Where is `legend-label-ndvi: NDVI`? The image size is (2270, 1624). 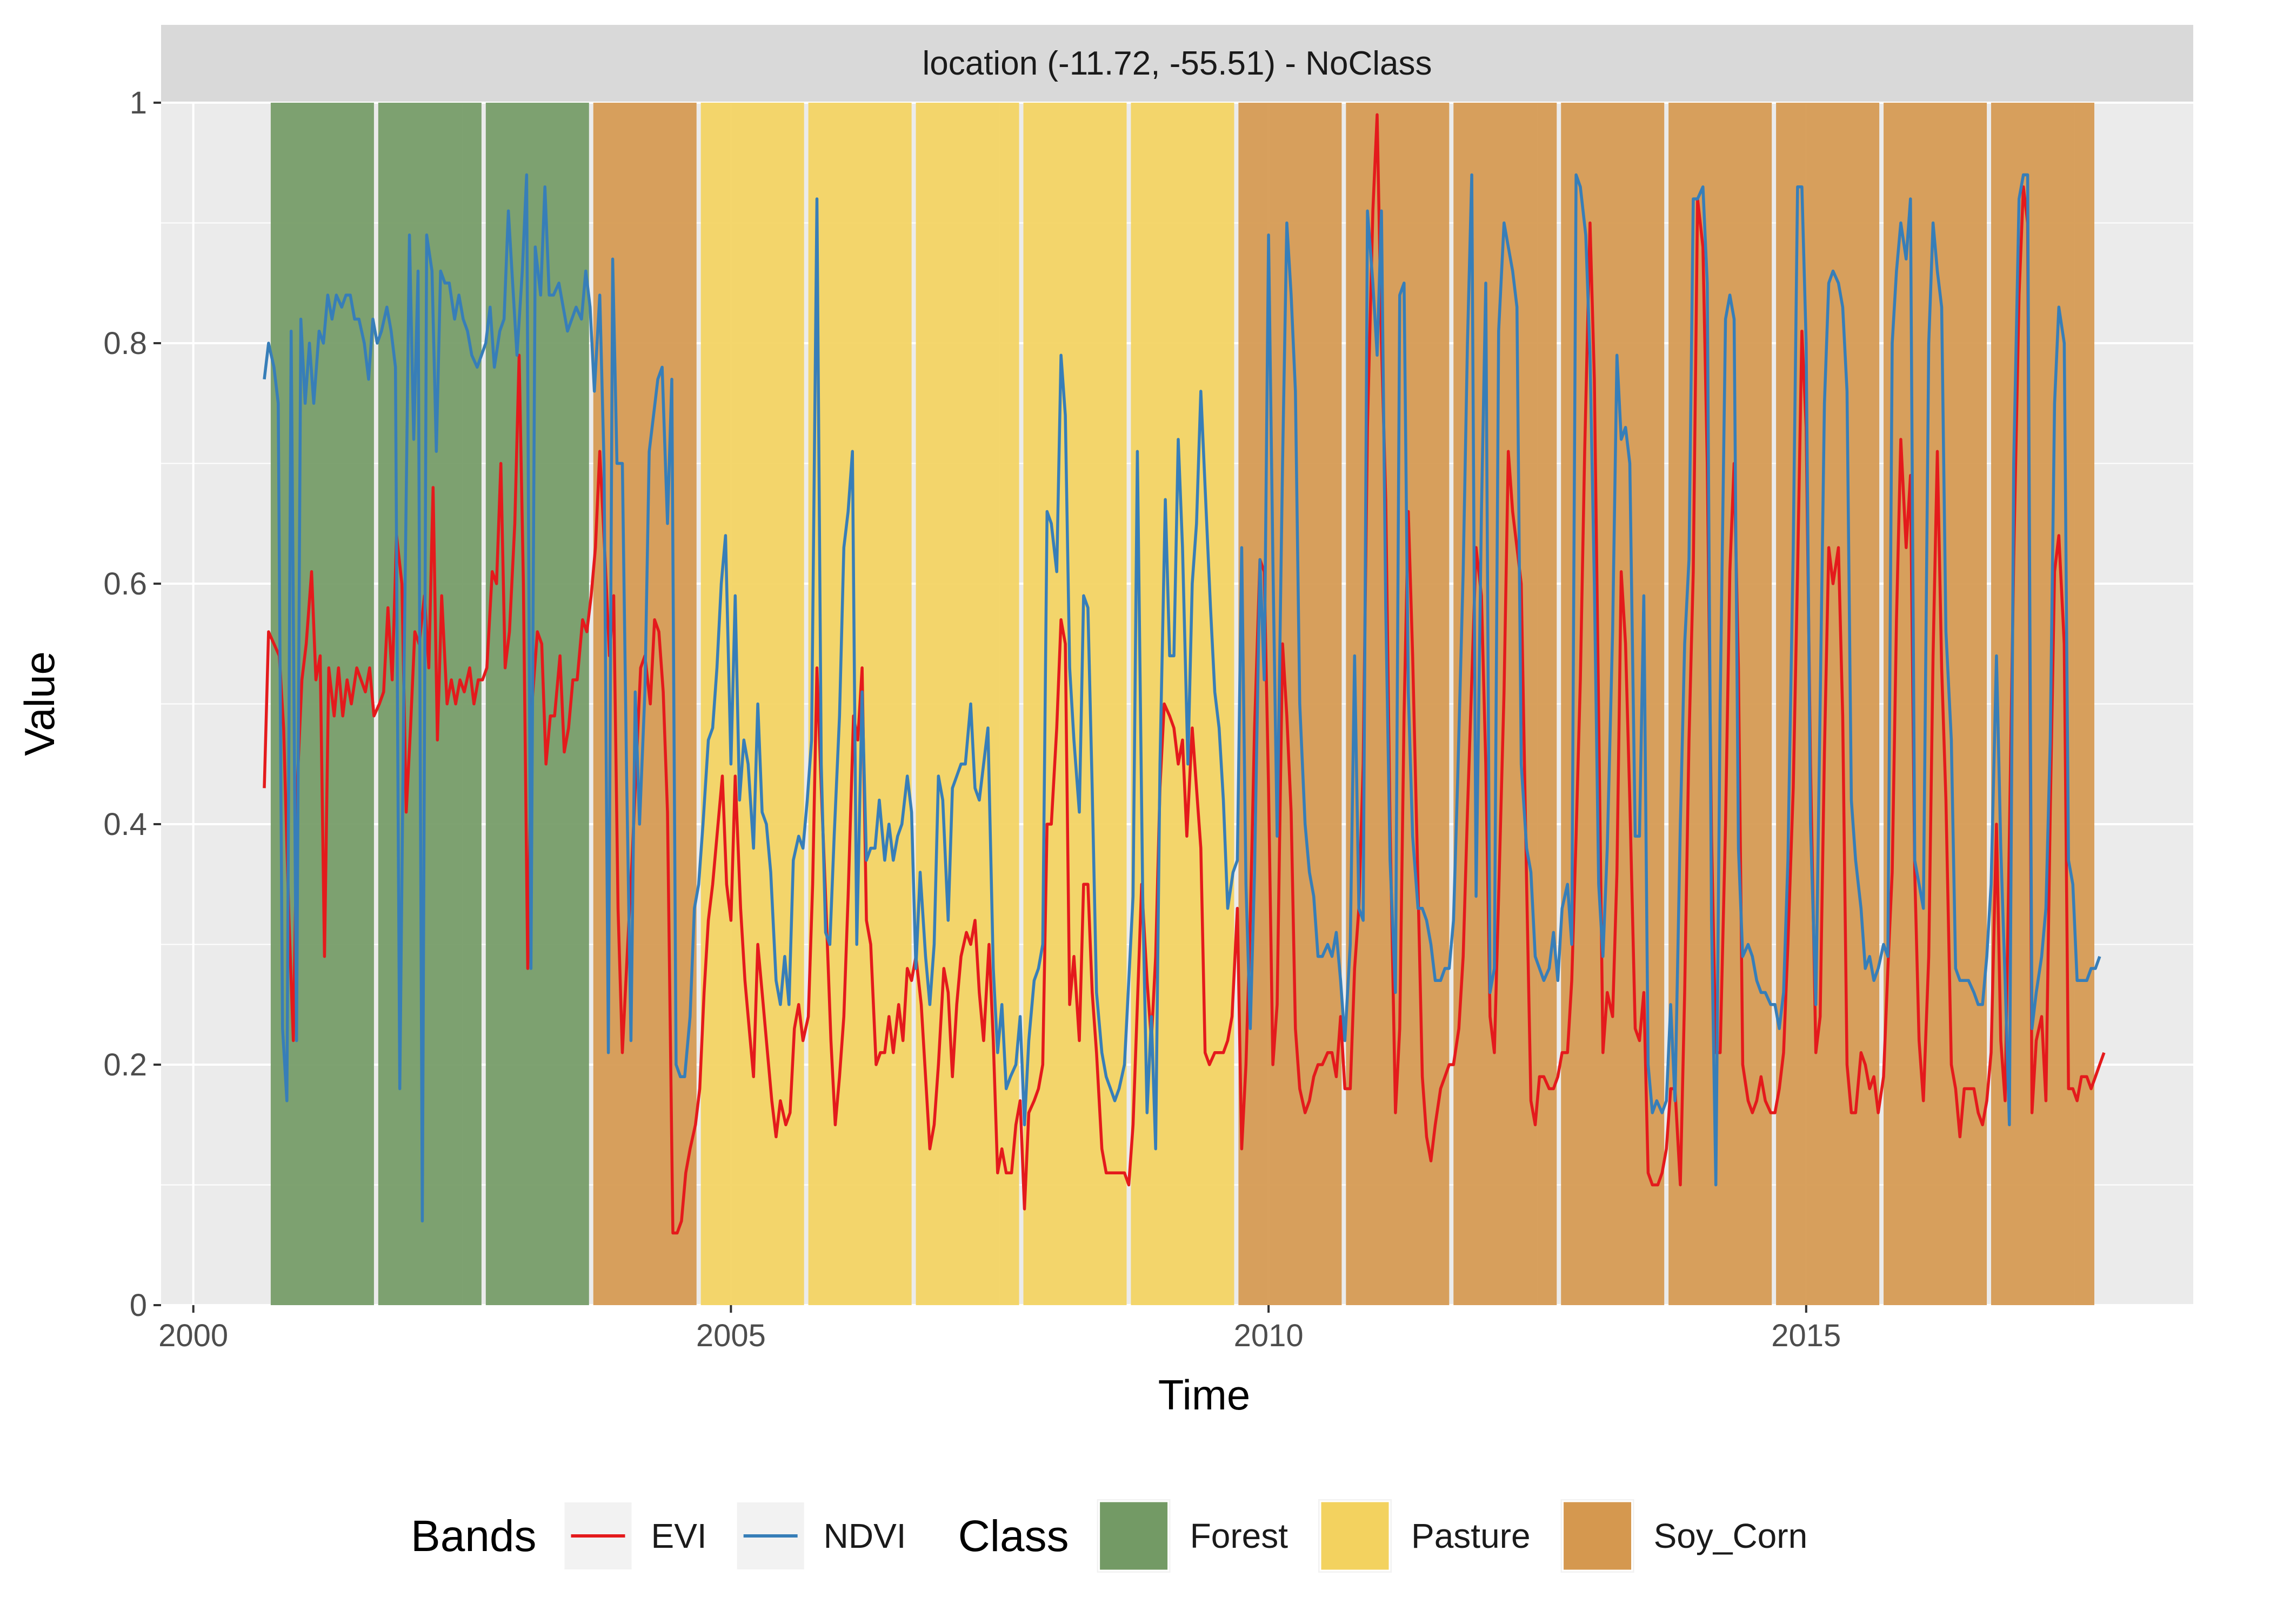 legend-label-ndvi: NDVI is located at coordinates (865, 1535).